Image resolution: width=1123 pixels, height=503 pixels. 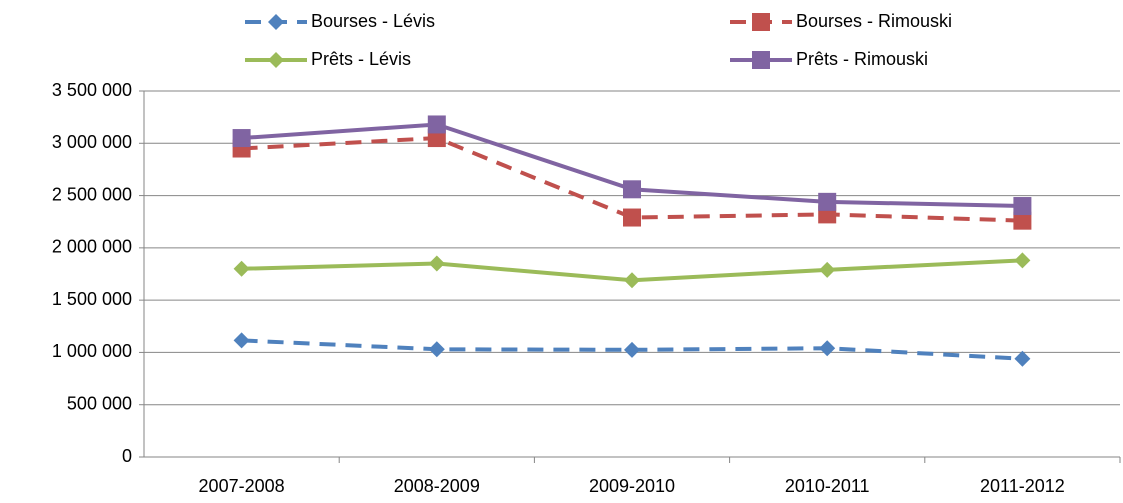 I want to click on y-tick-label: 0, so click(x=127, y=456).